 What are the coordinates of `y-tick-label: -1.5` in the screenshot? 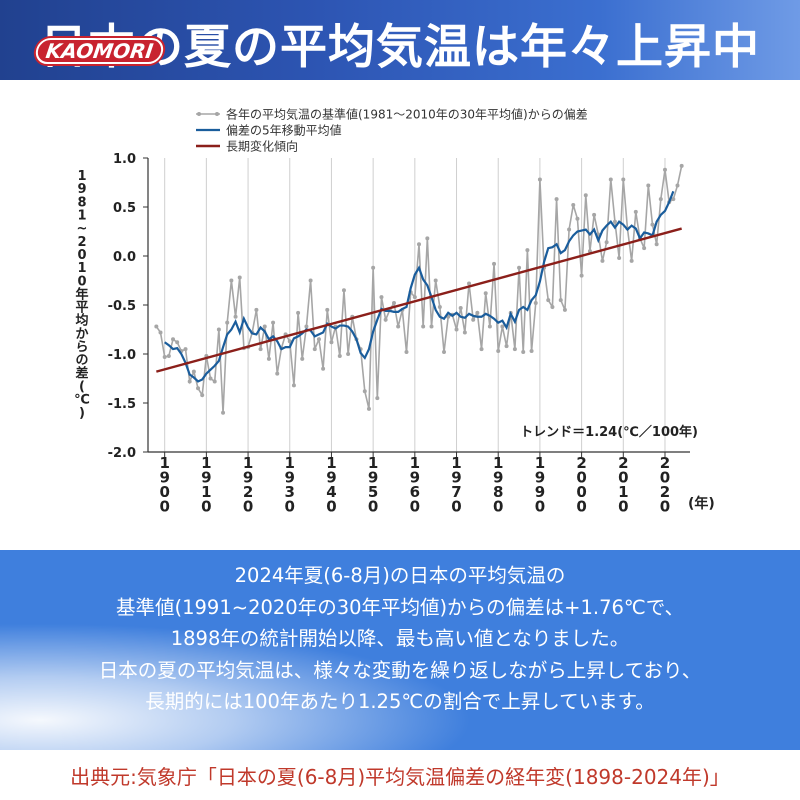 It's located at (122, 404).